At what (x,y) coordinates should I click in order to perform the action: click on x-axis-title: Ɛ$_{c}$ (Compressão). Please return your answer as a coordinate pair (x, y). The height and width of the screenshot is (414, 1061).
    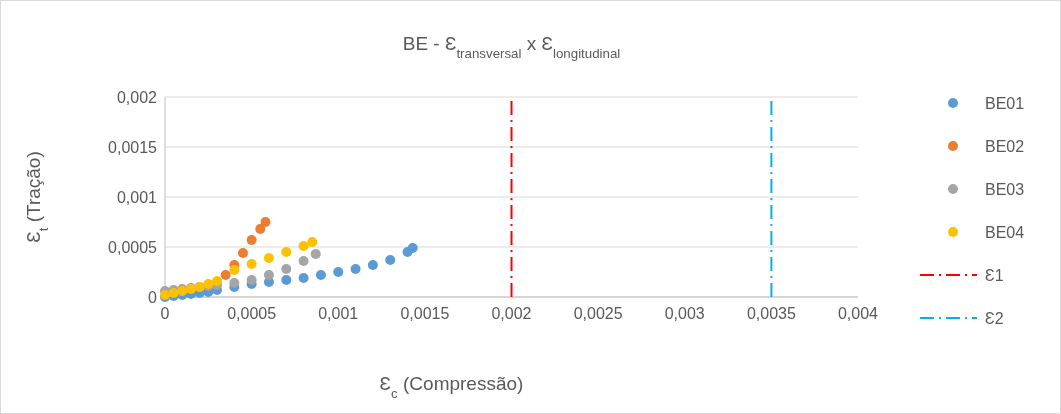
    Looking at the image, I should click on (451, 387).